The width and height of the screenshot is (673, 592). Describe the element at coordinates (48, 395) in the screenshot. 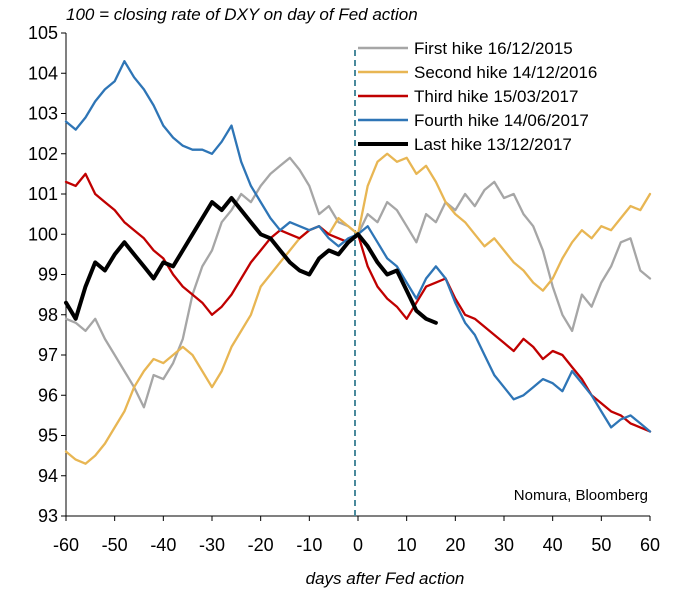

I see `y-tick-label: 96` at that location.